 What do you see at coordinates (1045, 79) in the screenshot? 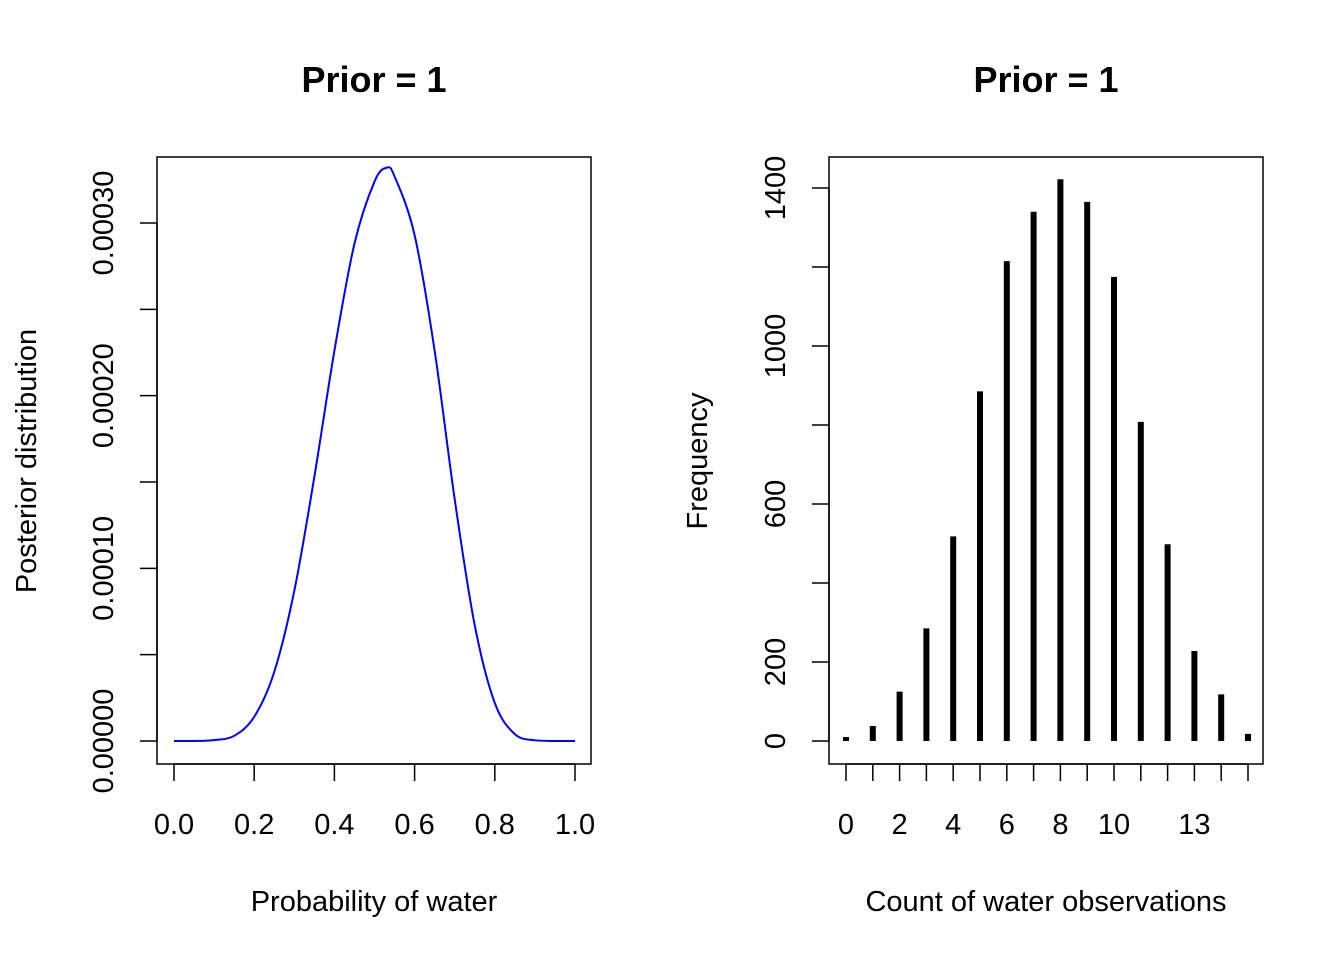
I see `right-chart-title: Prior = 1` at bounding box center [1045, 79].